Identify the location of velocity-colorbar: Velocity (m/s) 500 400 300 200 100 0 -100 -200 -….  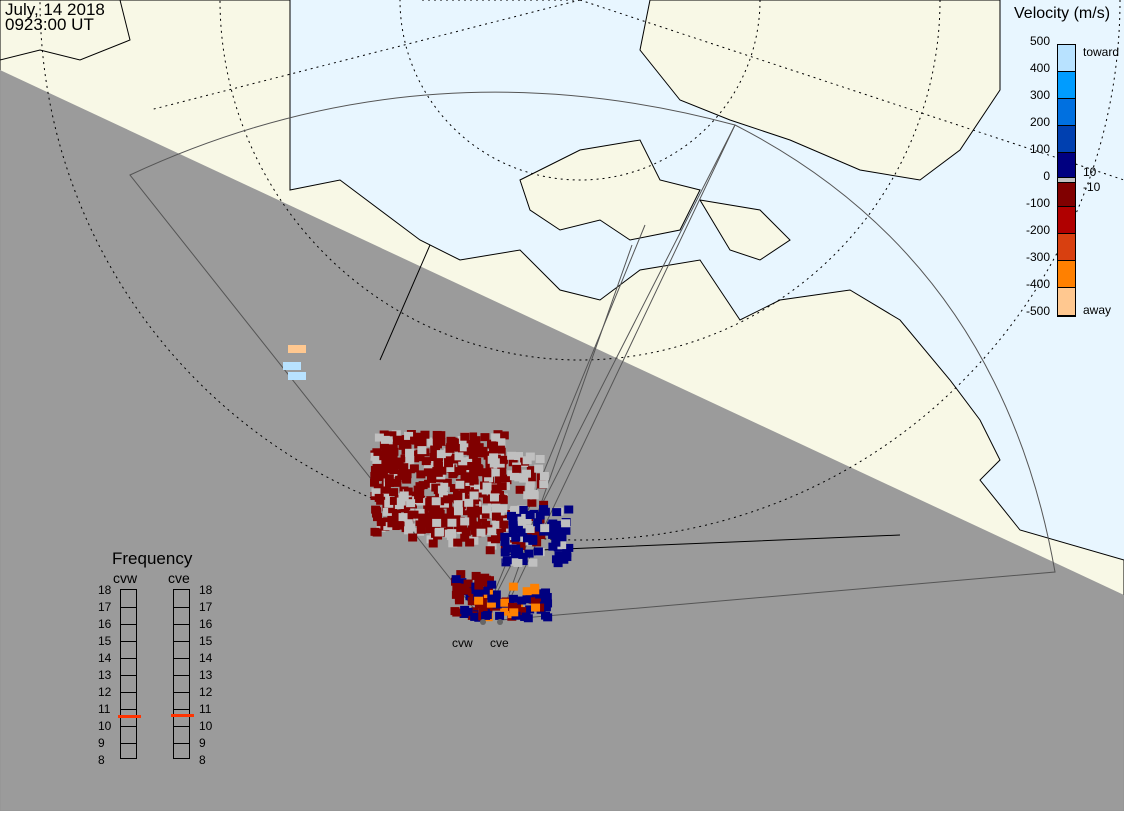
(1062, 160).